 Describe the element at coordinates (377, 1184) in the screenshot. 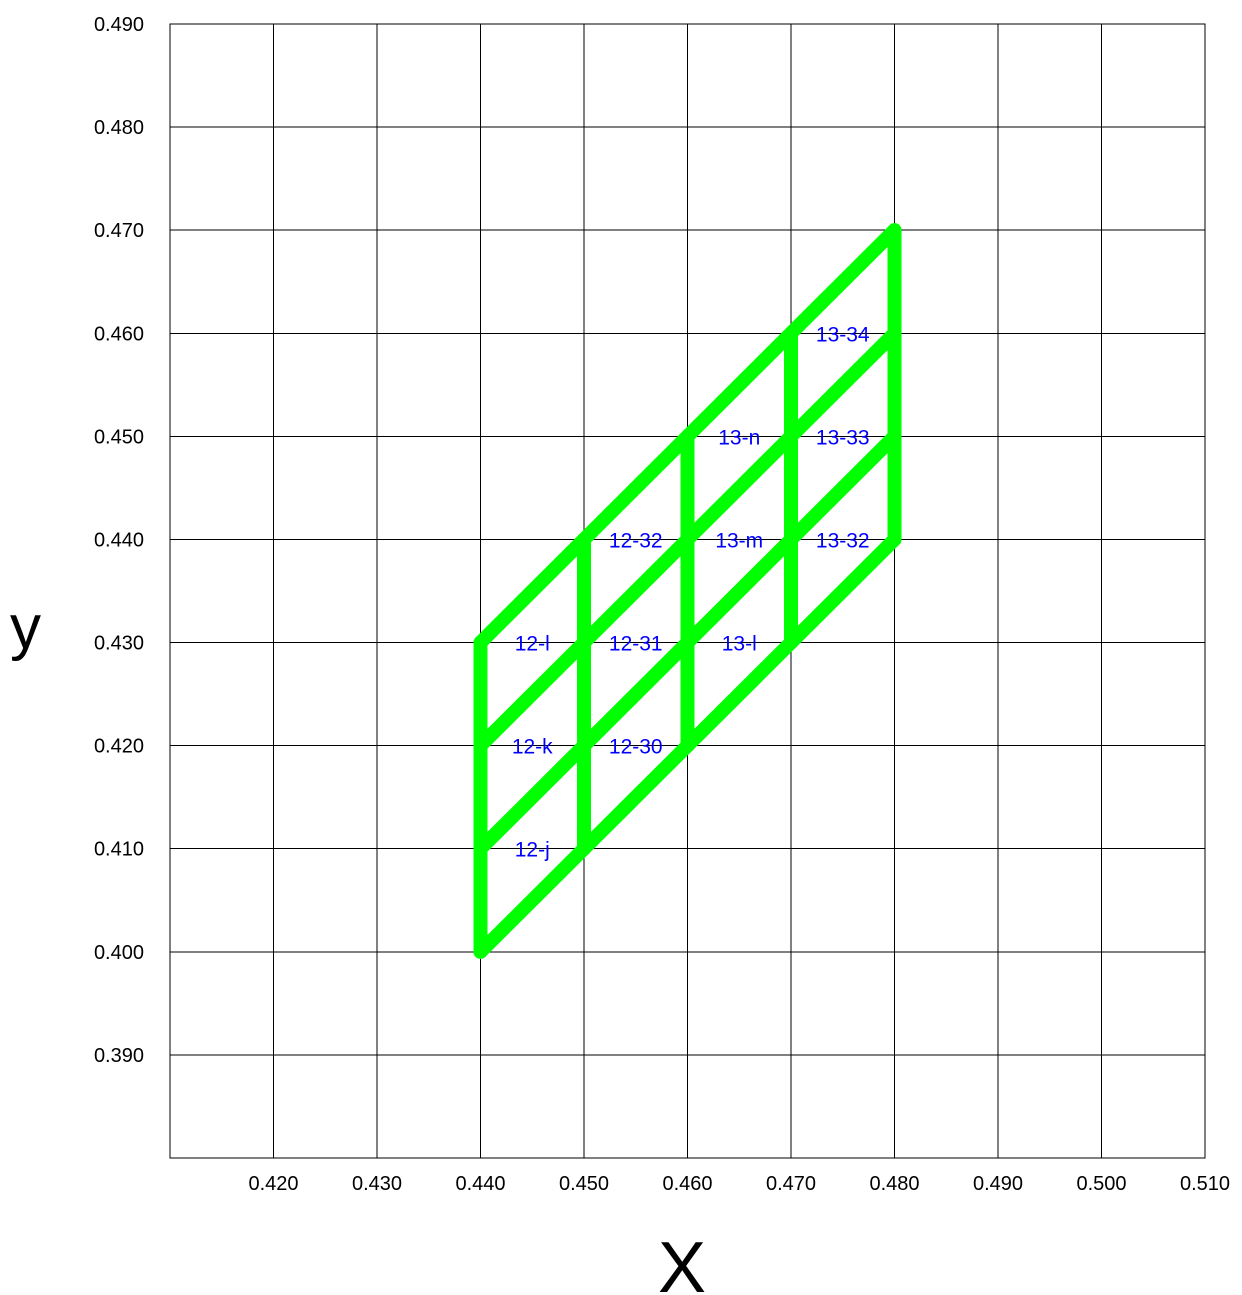

I see `x-tick-label: 0.430` at that location.